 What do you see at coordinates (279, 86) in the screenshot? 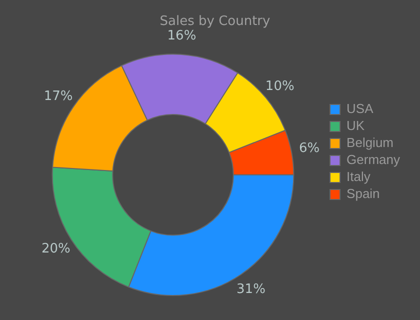
I see `data-label: 10%` at bounding box center [279, 86].